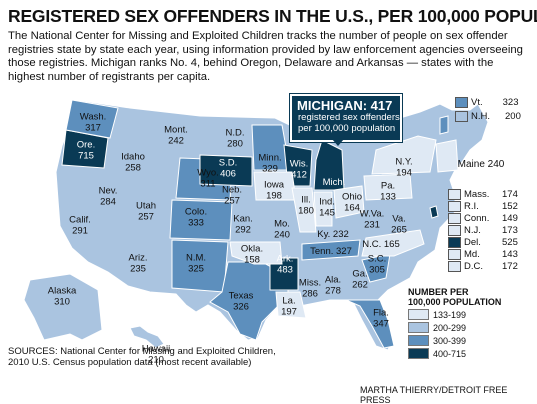  What do you see at coordinates (483, 206) in the screenshot?
I see `side-state-ri: R.I. 152` at bounding box center [483, 206].